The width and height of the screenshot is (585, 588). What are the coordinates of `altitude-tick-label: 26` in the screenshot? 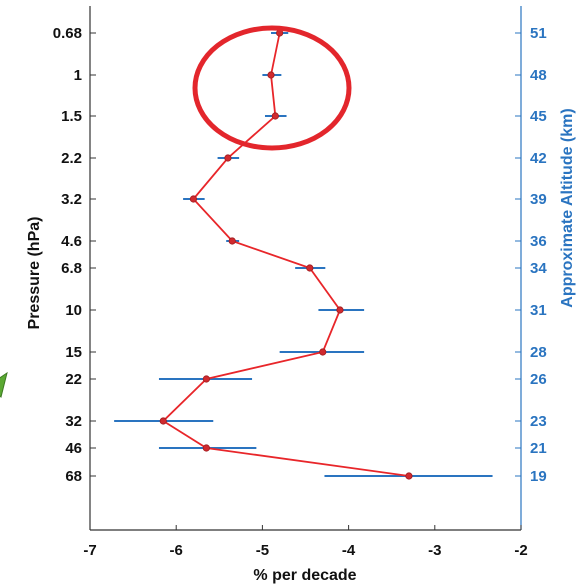 It's located at (538, 379).